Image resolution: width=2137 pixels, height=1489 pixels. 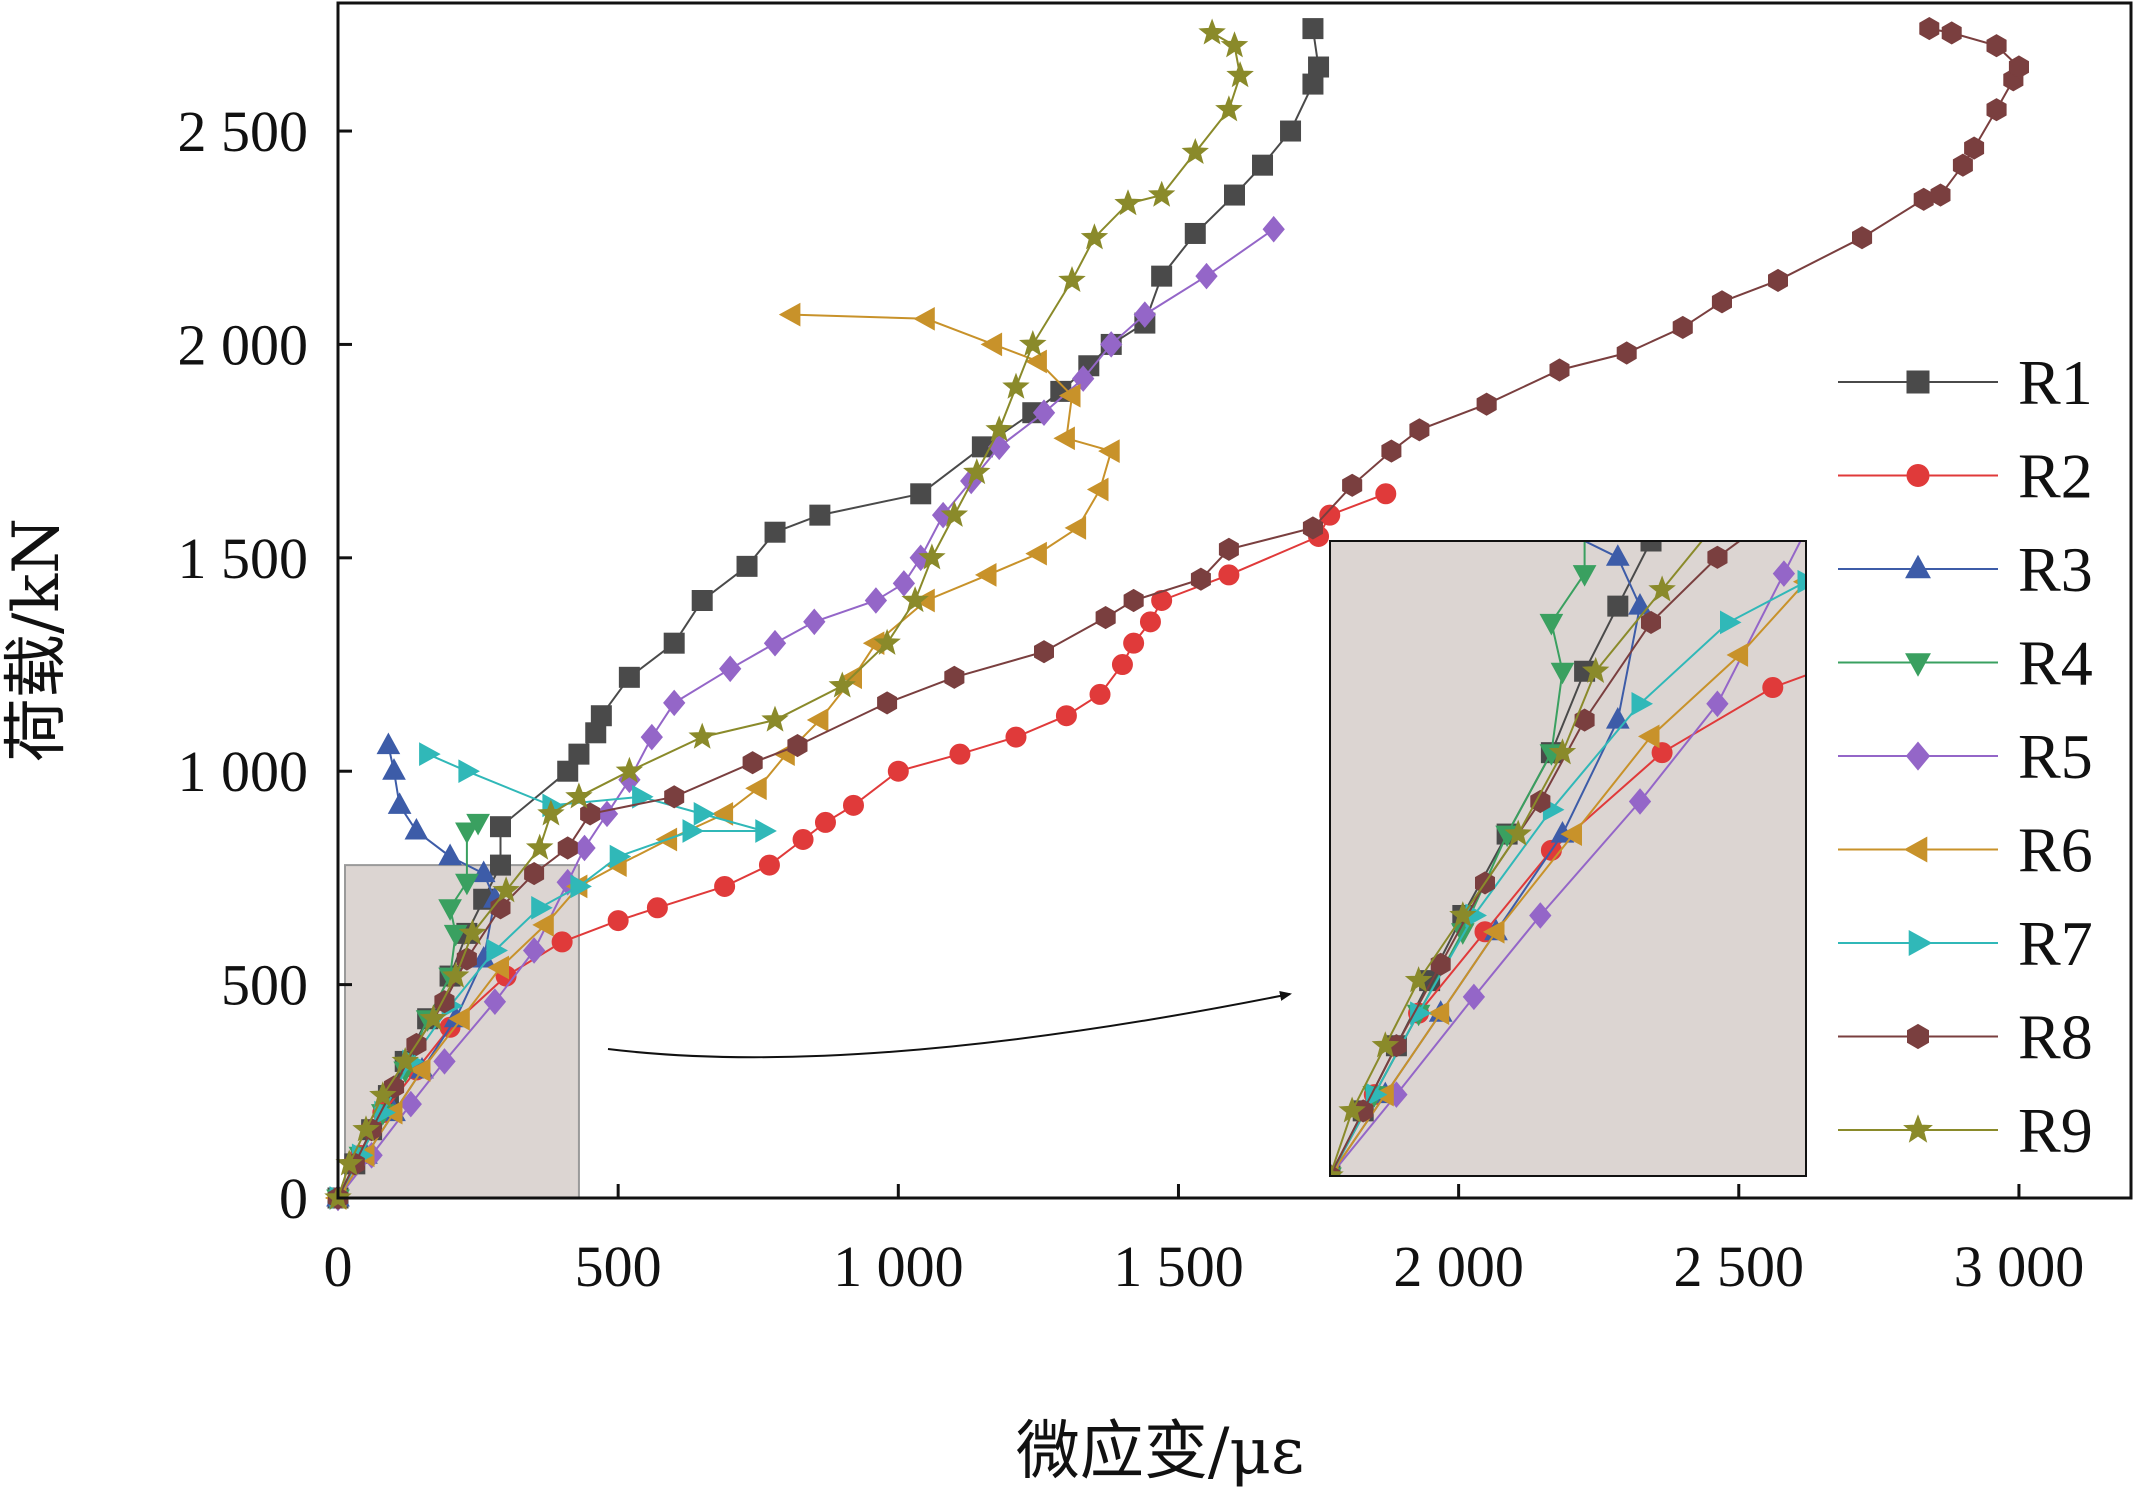 I want to click on inset-frame, so click(x=1568, y=858).